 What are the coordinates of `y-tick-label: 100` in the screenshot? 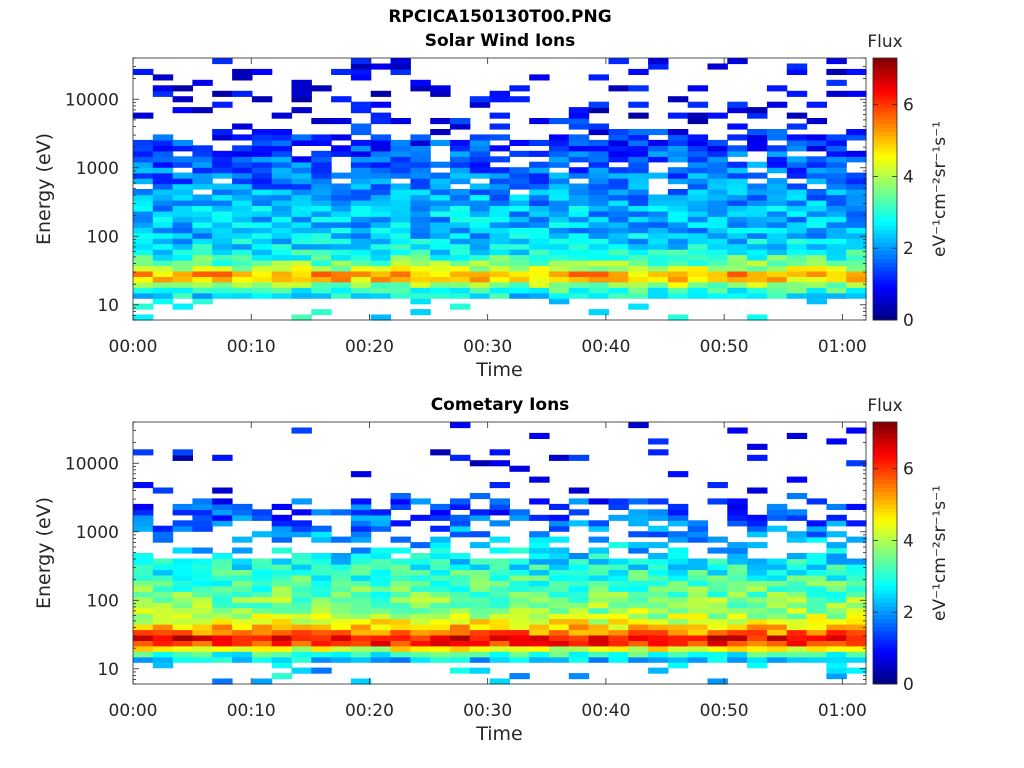 It's located at (103, 601).